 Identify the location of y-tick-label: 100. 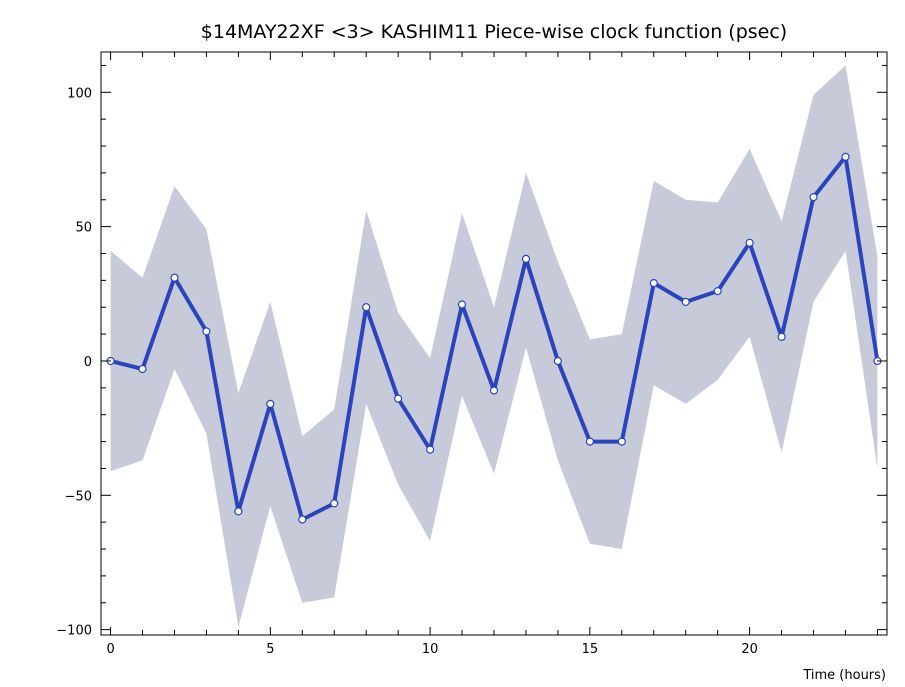
(79, 93).